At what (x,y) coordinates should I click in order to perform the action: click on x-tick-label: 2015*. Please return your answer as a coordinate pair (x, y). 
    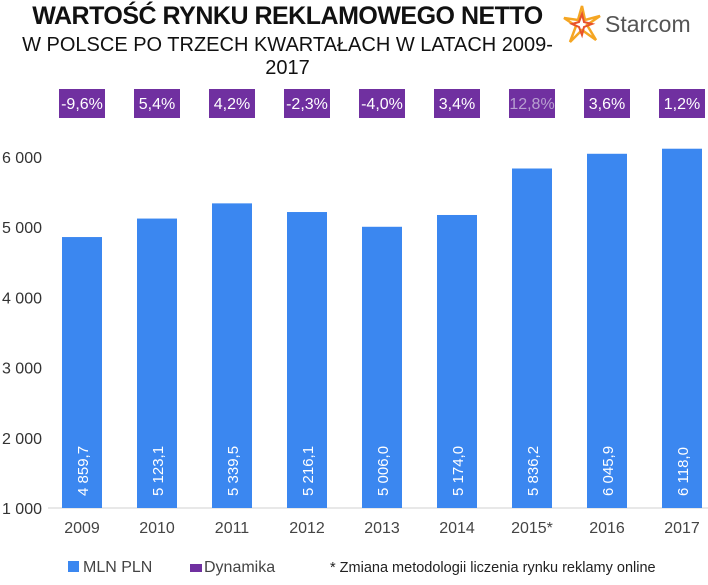
    Looking at the image, I should click on (532, 528).